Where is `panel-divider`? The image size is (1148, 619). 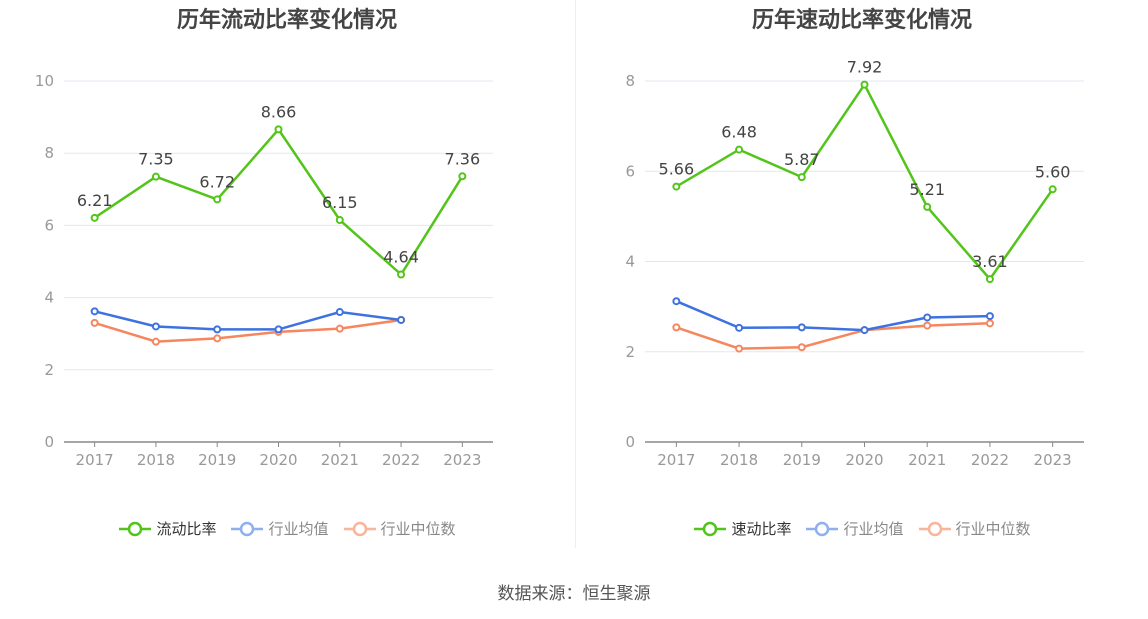 panel-divider is located at coordinates (575, 274).